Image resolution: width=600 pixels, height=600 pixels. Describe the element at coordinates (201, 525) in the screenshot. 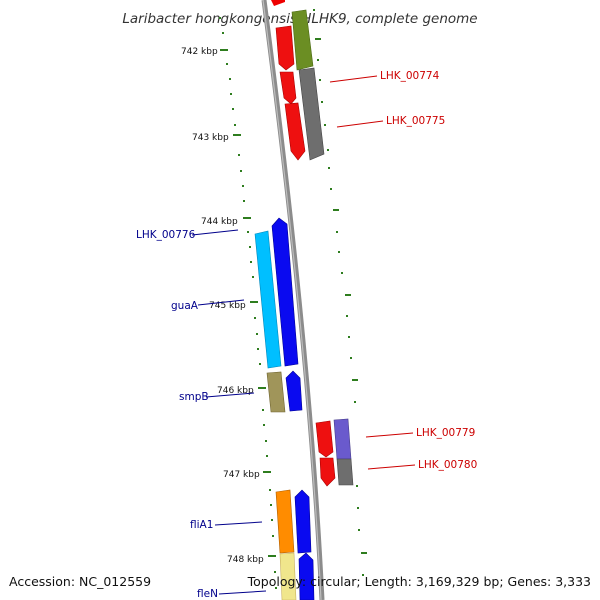

I see `gene-label-fliA1: fliA1` at that location.